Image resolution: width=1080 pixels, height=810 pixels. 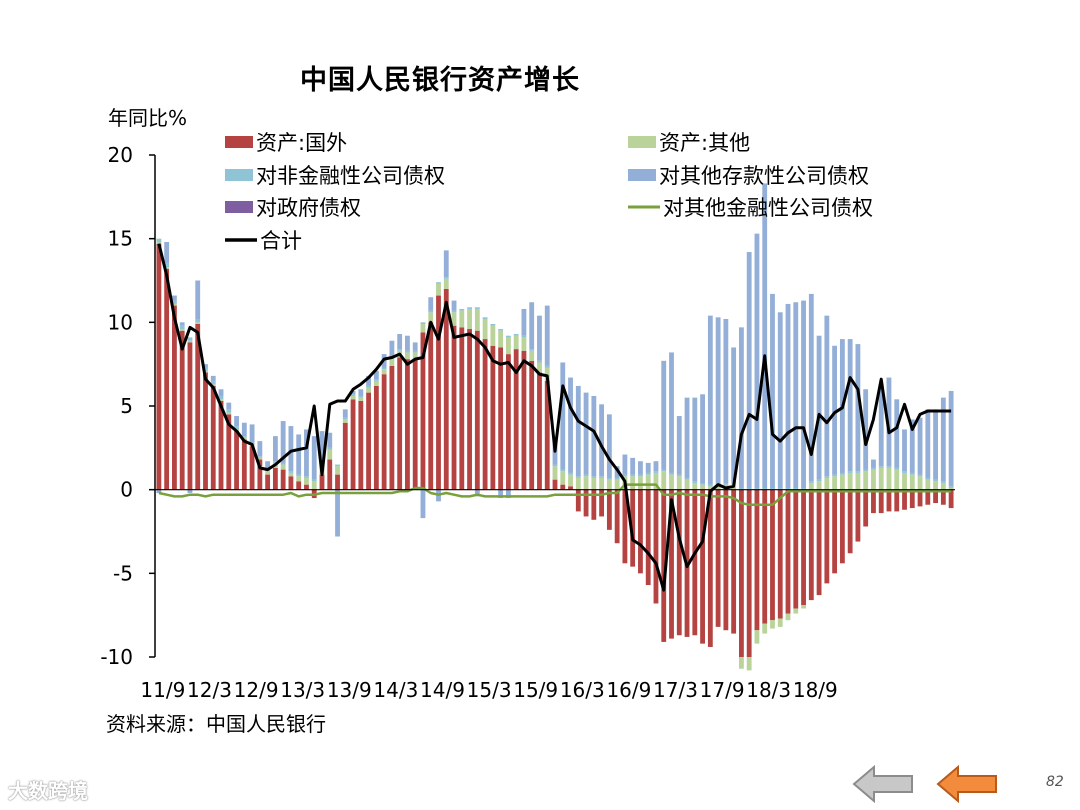 What do you see at coordinates (489, 690) in the screenshot?
I see `x-tick-label: 15/3` at bounding box center [489, 690].